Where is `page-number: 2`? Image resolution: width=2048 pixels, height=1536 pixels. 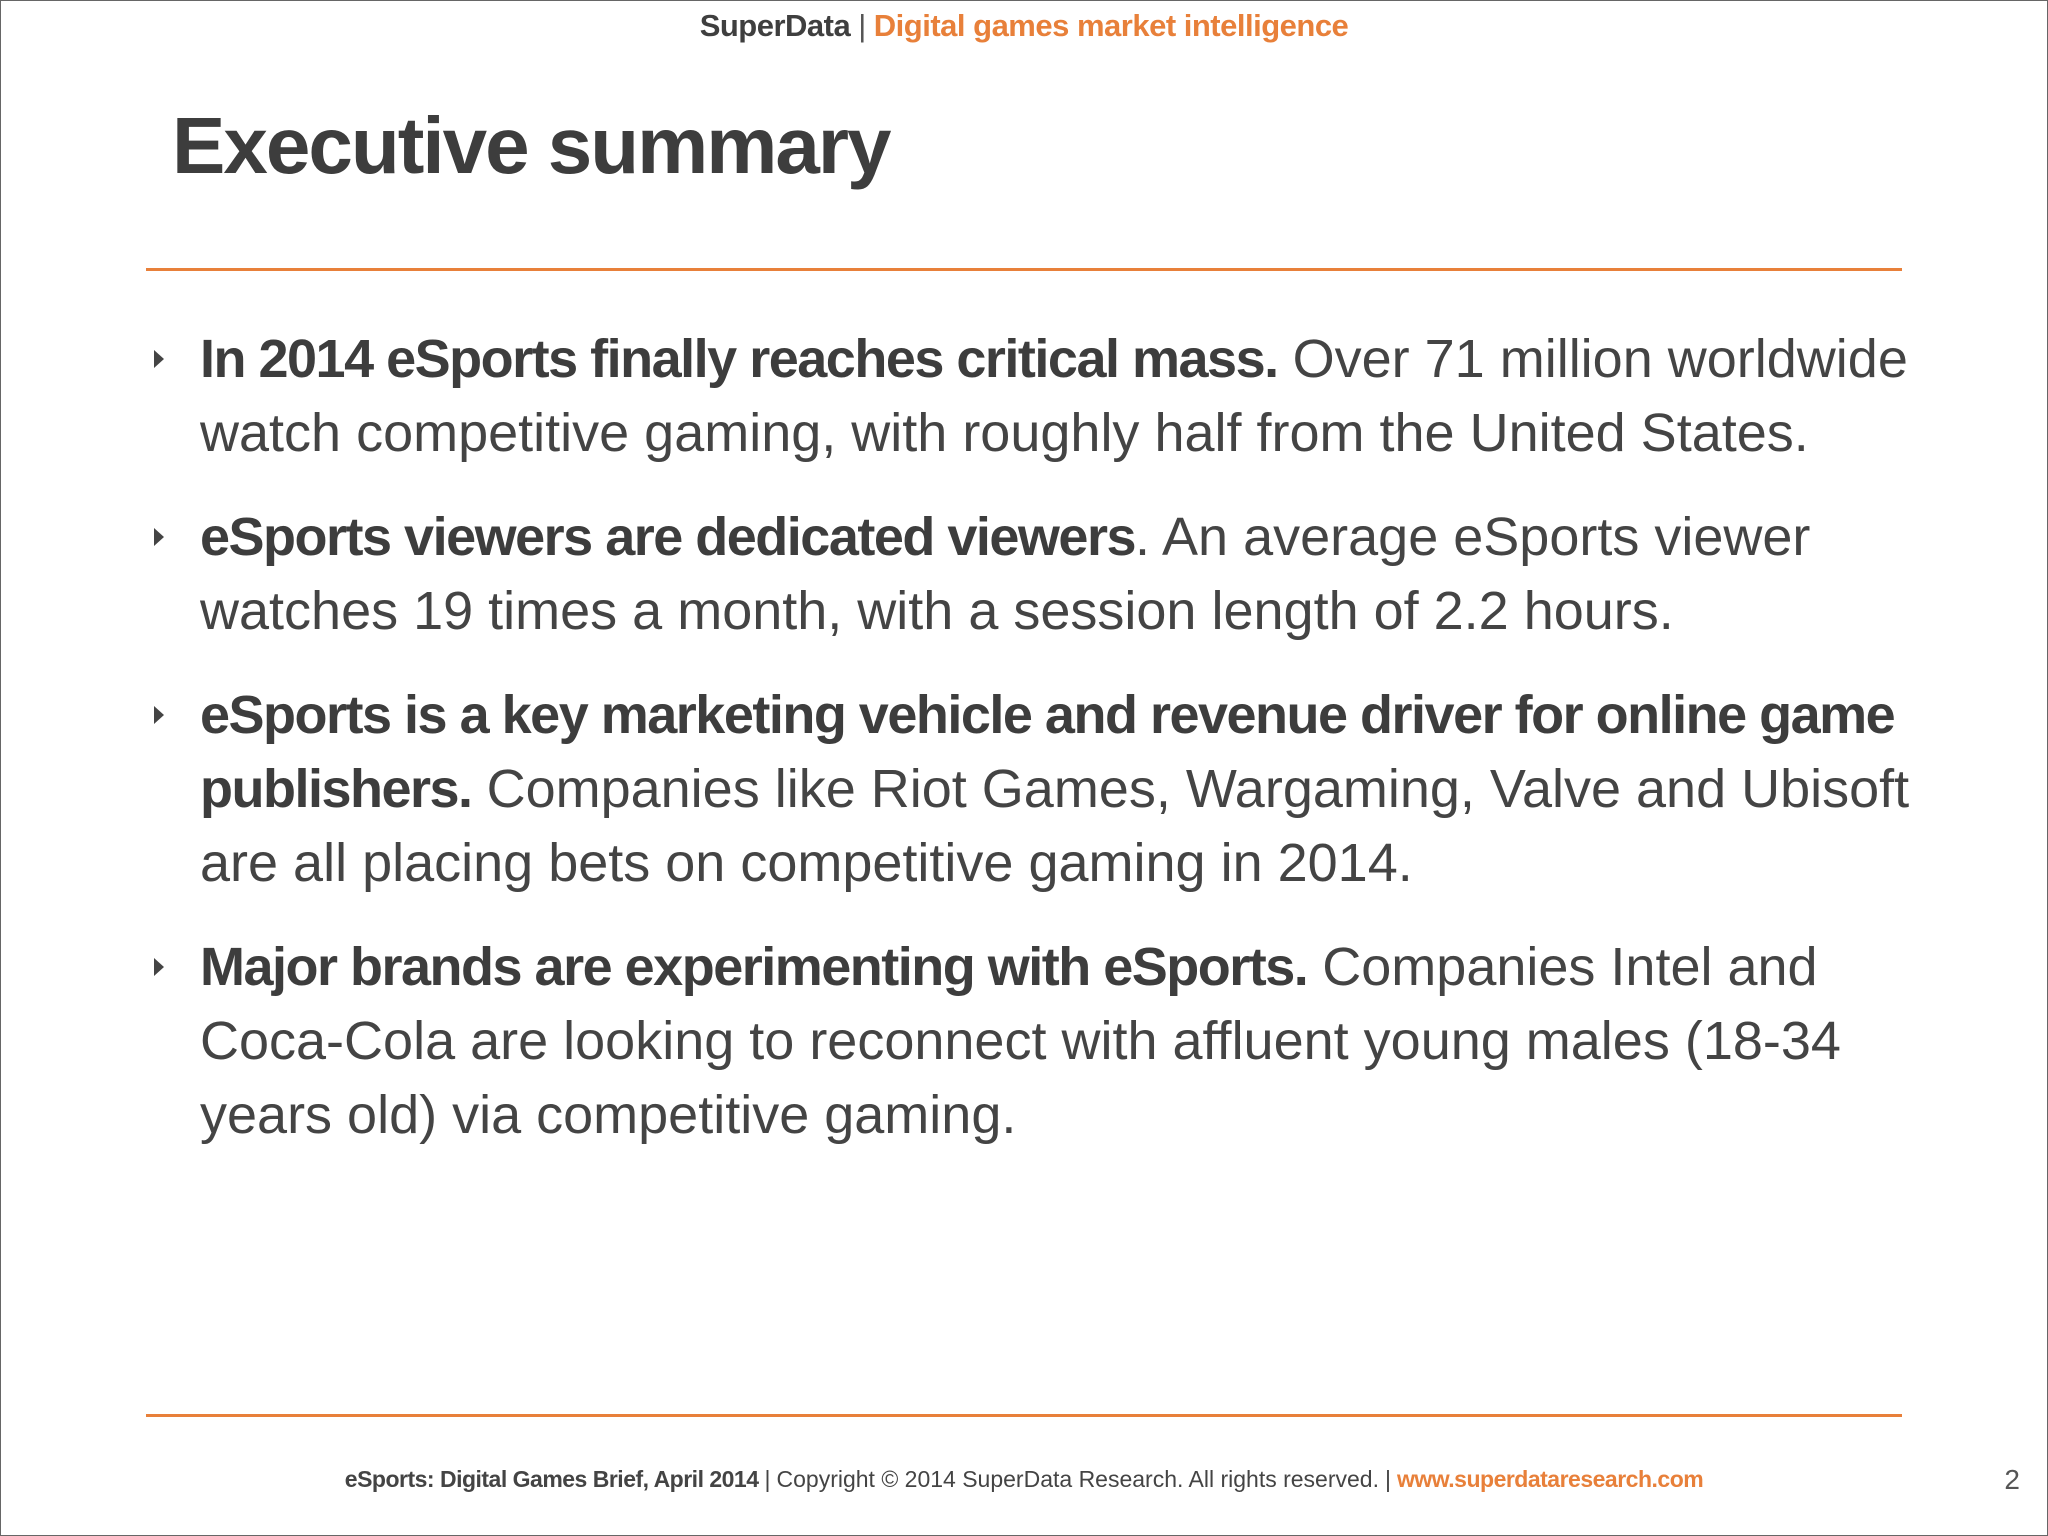
page-number: 2 is located at coordinates (2012, 1479).